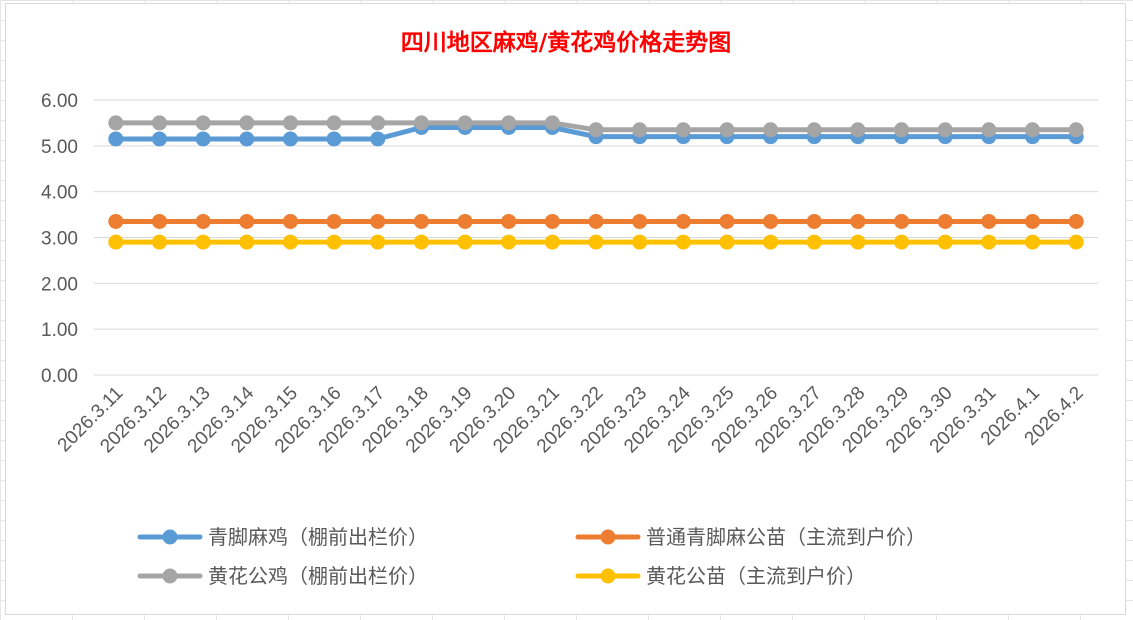  Describe the element at coordinates (318, 537) in the screenshot. I see `legend-label: 青脚麻鸡（棚前出栏价）` at that location.